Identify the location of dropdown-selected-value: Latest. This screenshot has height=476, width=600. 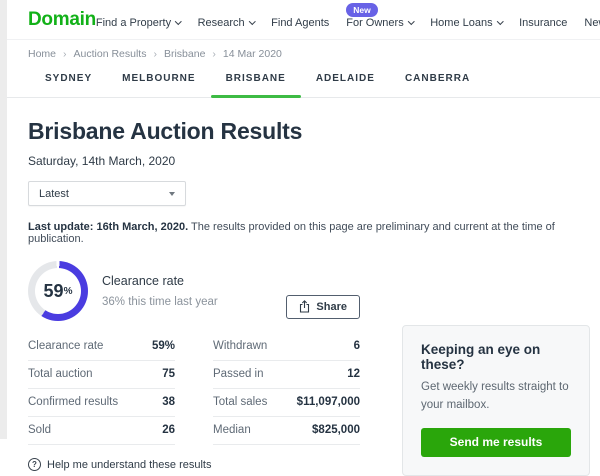
(54, 193).